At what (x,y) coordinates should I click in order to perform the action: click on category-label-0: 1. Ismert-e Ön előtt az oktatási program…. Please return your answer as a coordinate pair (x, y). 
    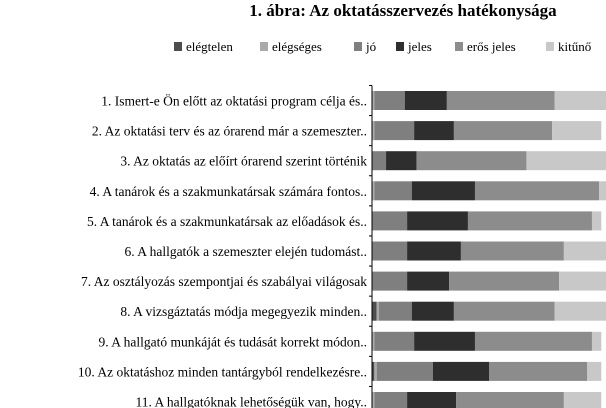
    Looking at the image, I should click on (234, 101).